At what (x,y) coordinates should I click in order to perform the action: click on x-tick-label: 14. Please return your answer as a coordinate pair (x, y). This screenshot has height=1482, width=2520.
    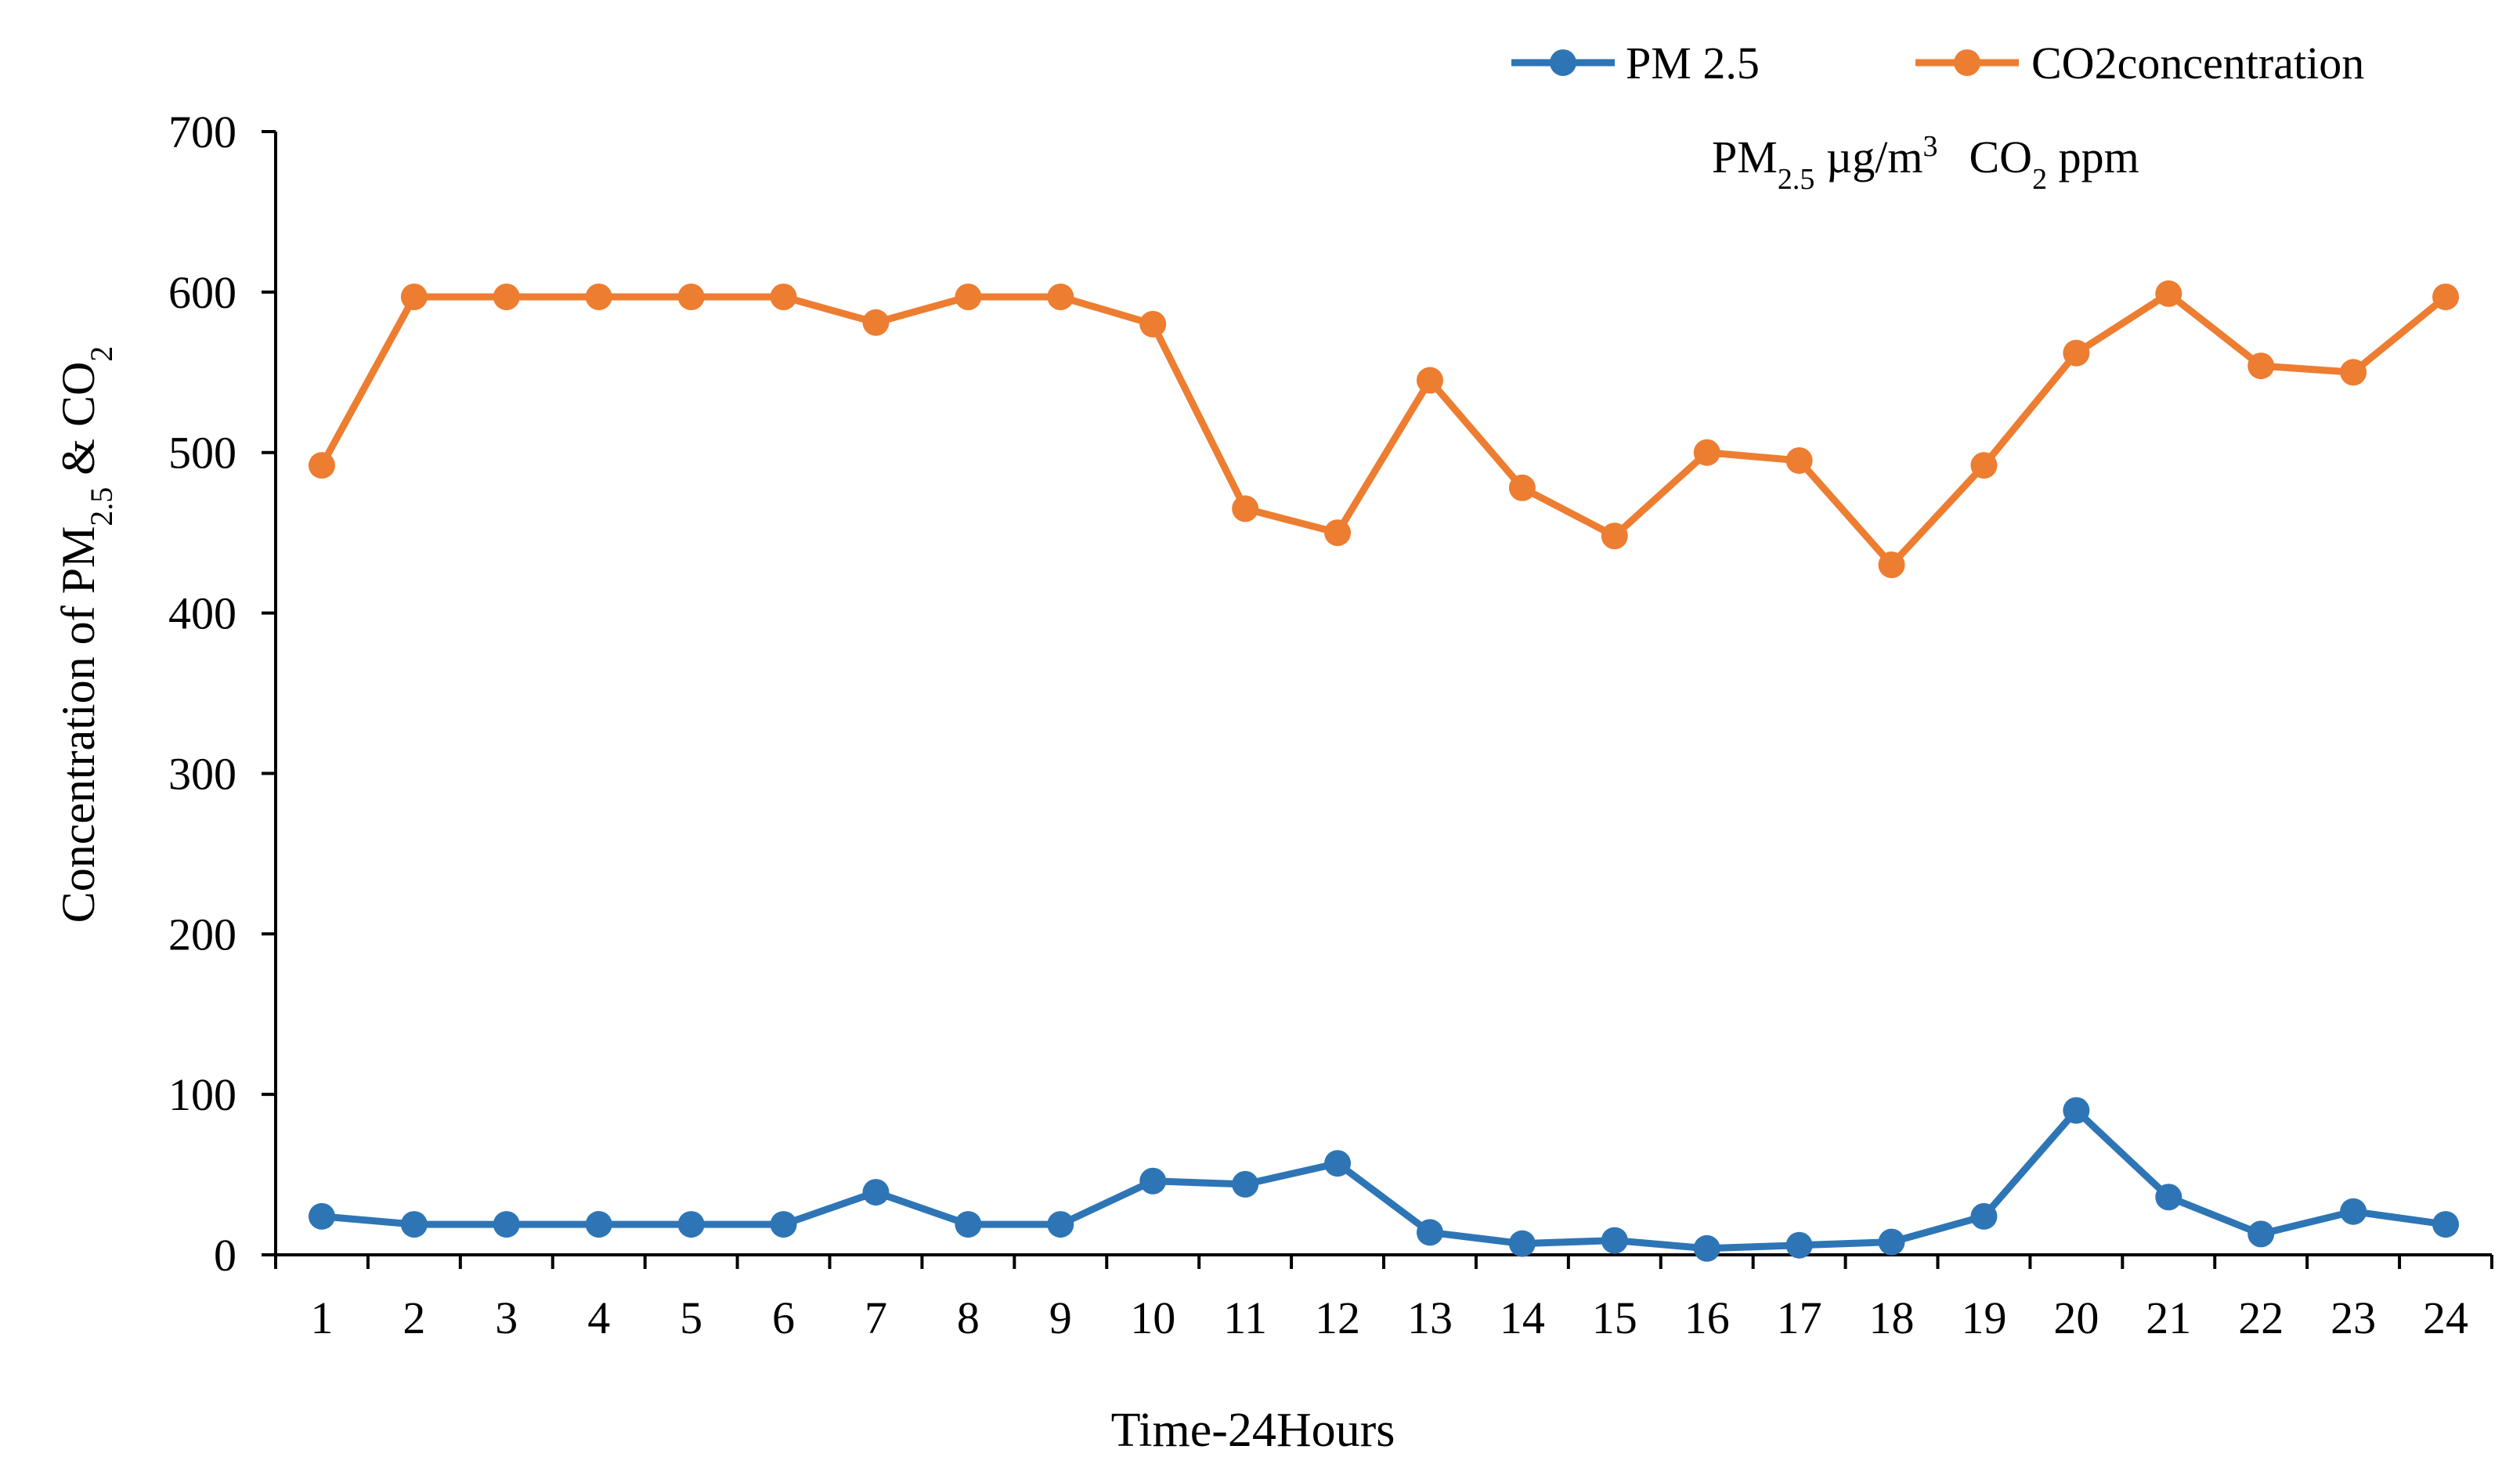
    Looking at the image, I should click on (1522, 1317).